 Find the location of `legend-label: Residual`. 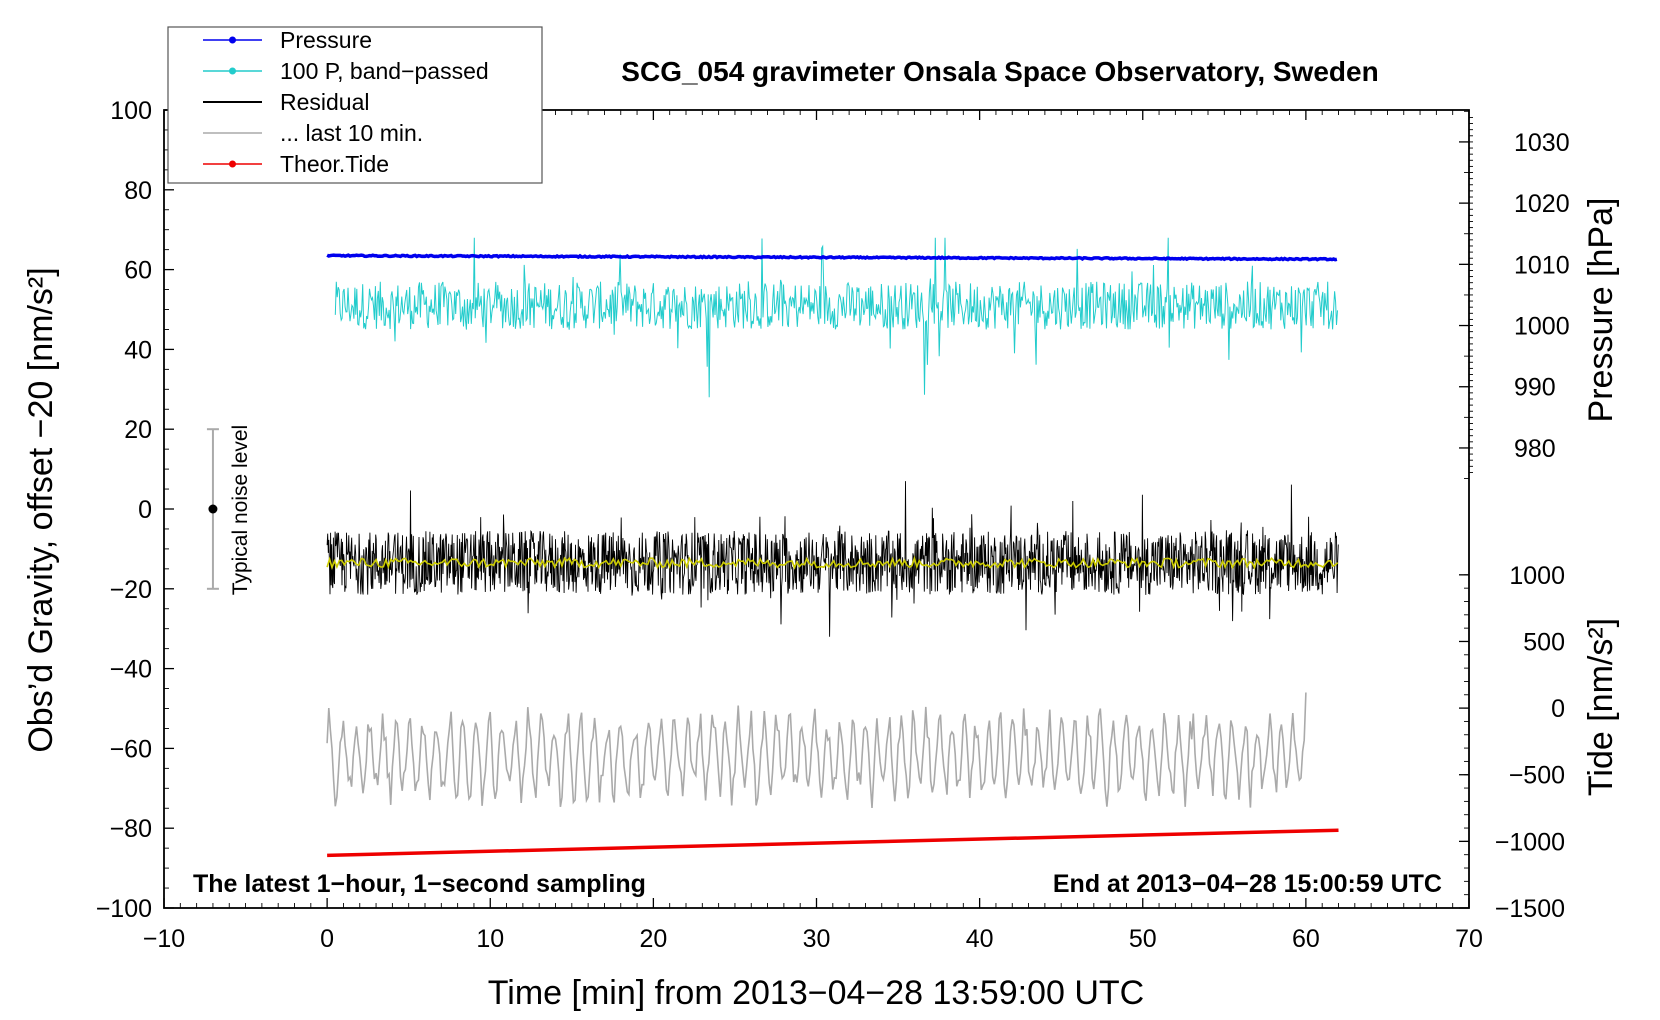

legend-label: Residual is located at coordinates (325, 102).